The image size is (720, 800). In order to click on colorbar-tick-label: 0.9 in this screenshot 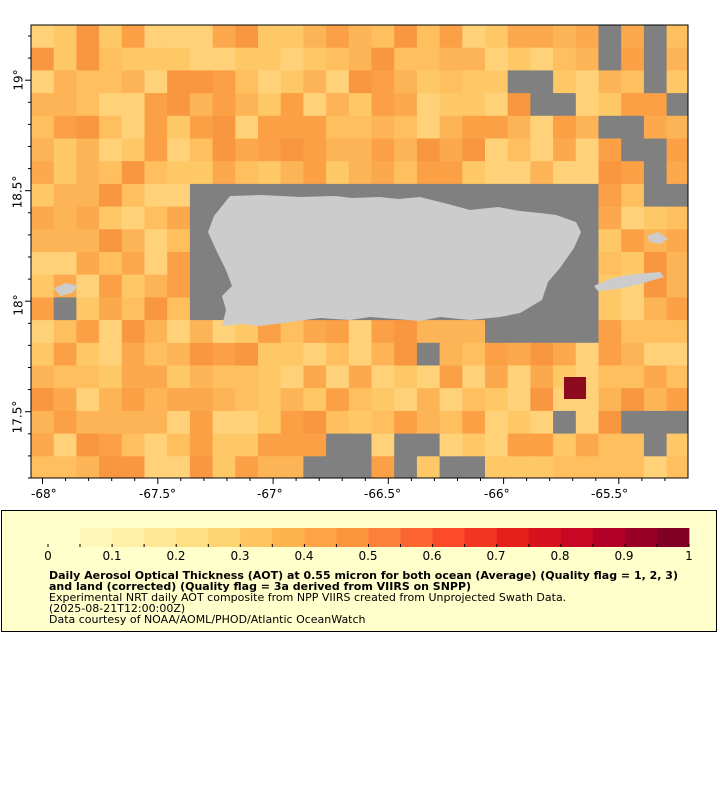, I will do `click(624, 556)`.